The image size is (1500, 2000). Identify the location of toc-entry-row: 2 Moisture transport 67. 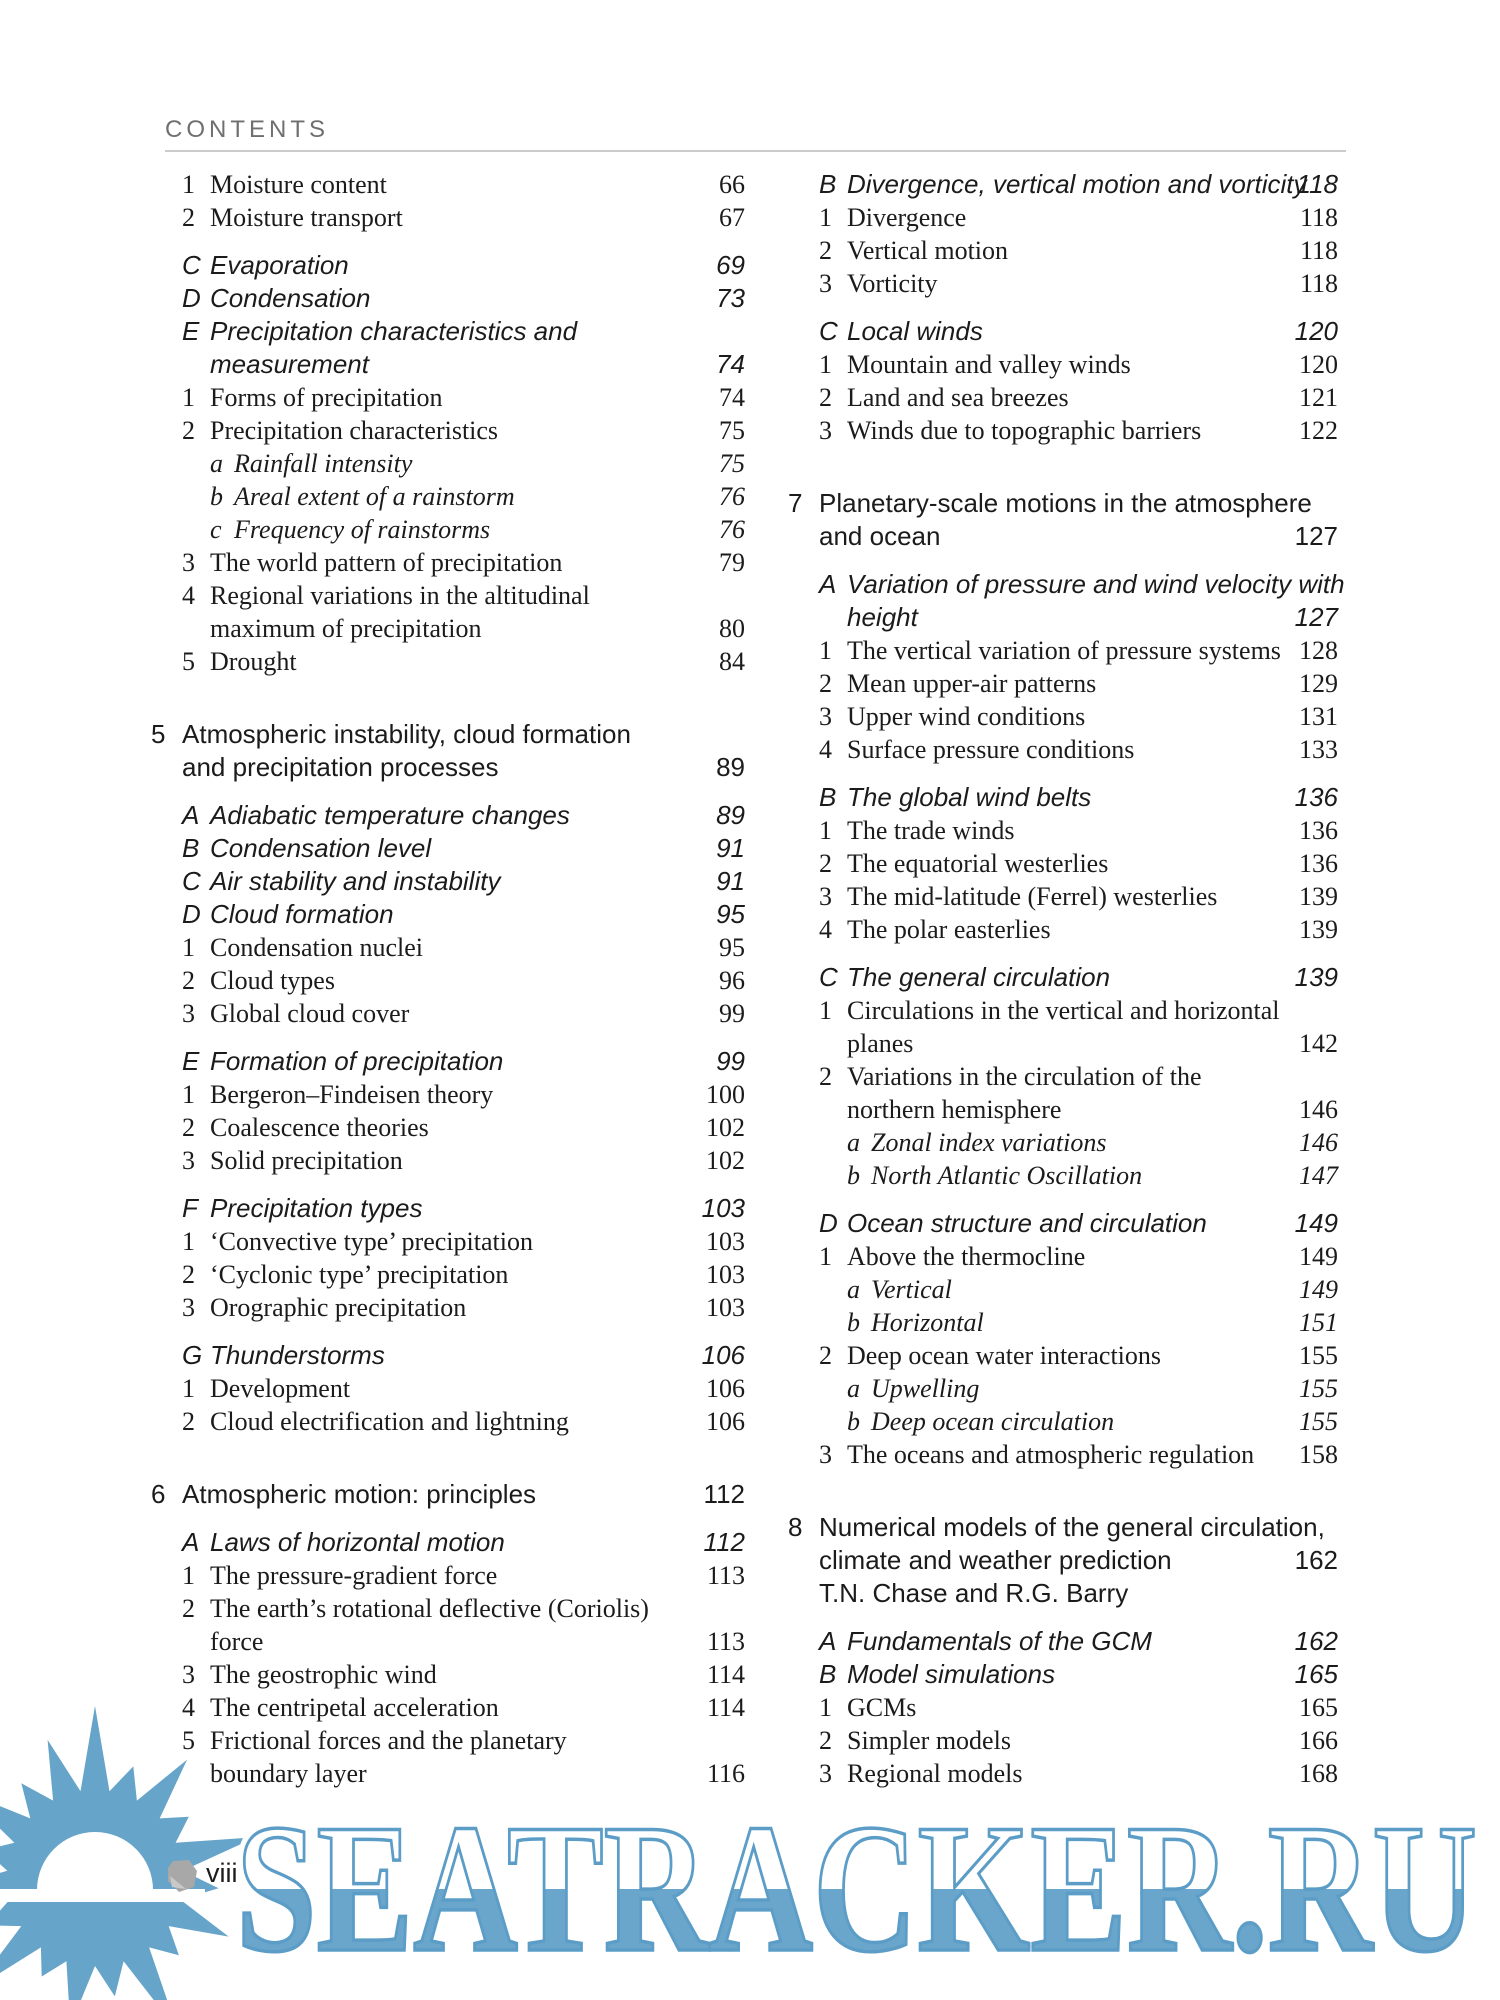
(448, 217).